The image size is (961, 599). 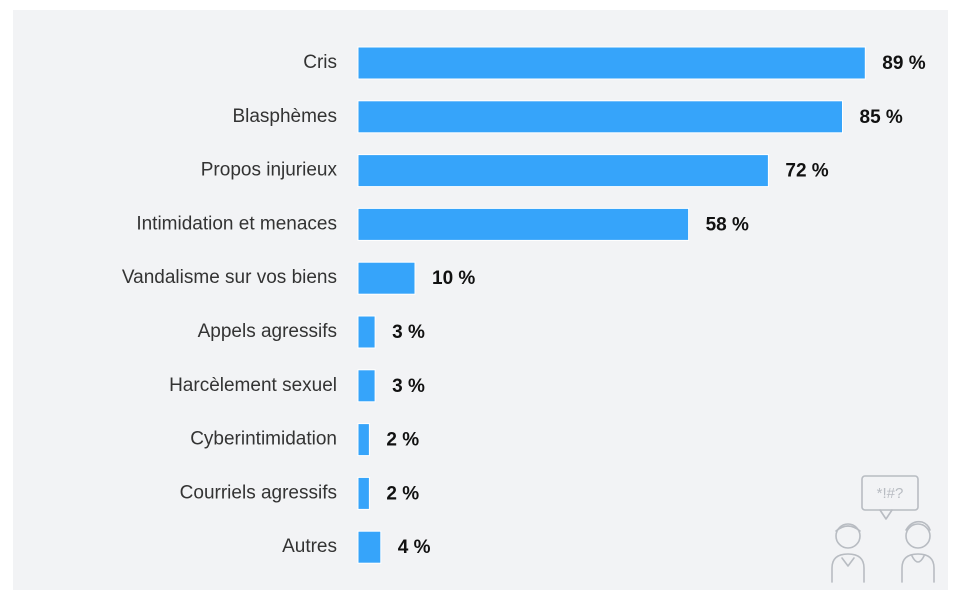 What do you see at coordinates (414, 547) in the screenshot?
I see `value-label: 4 %` at bounding box center [414, 547].